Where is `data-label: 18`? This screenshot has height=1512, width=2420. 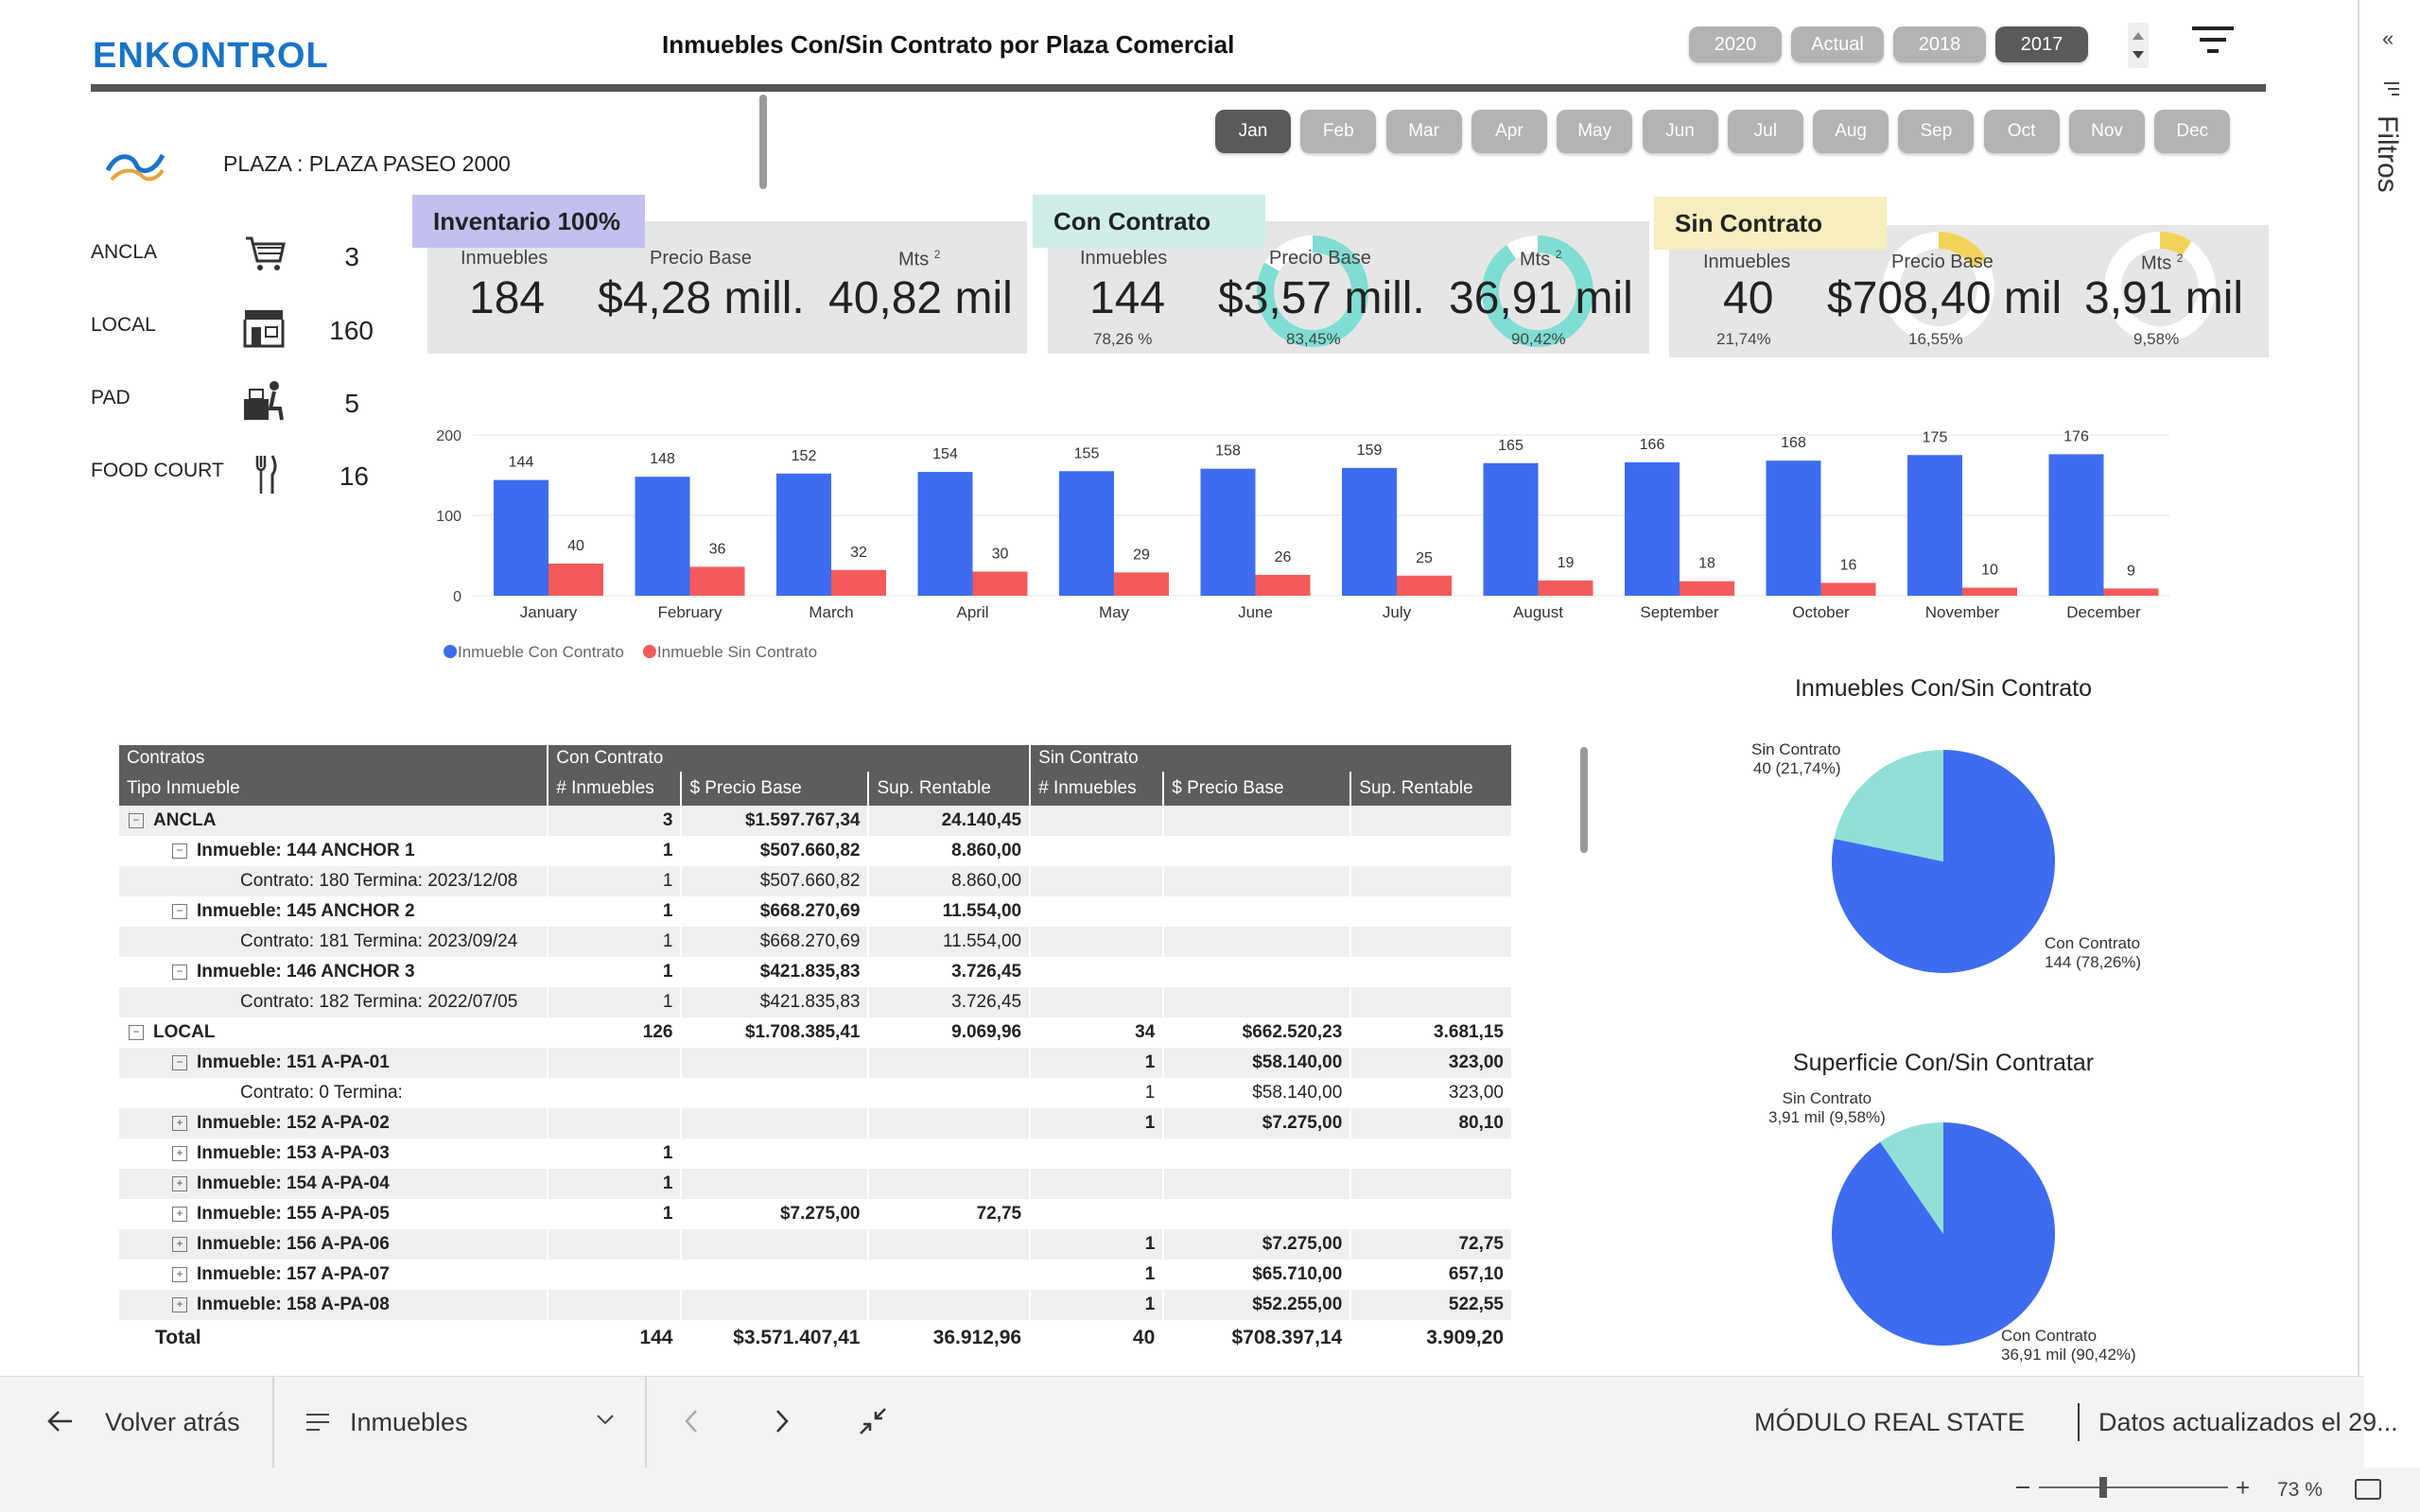
data-label: 18 is located at coordinates (1707, 564).